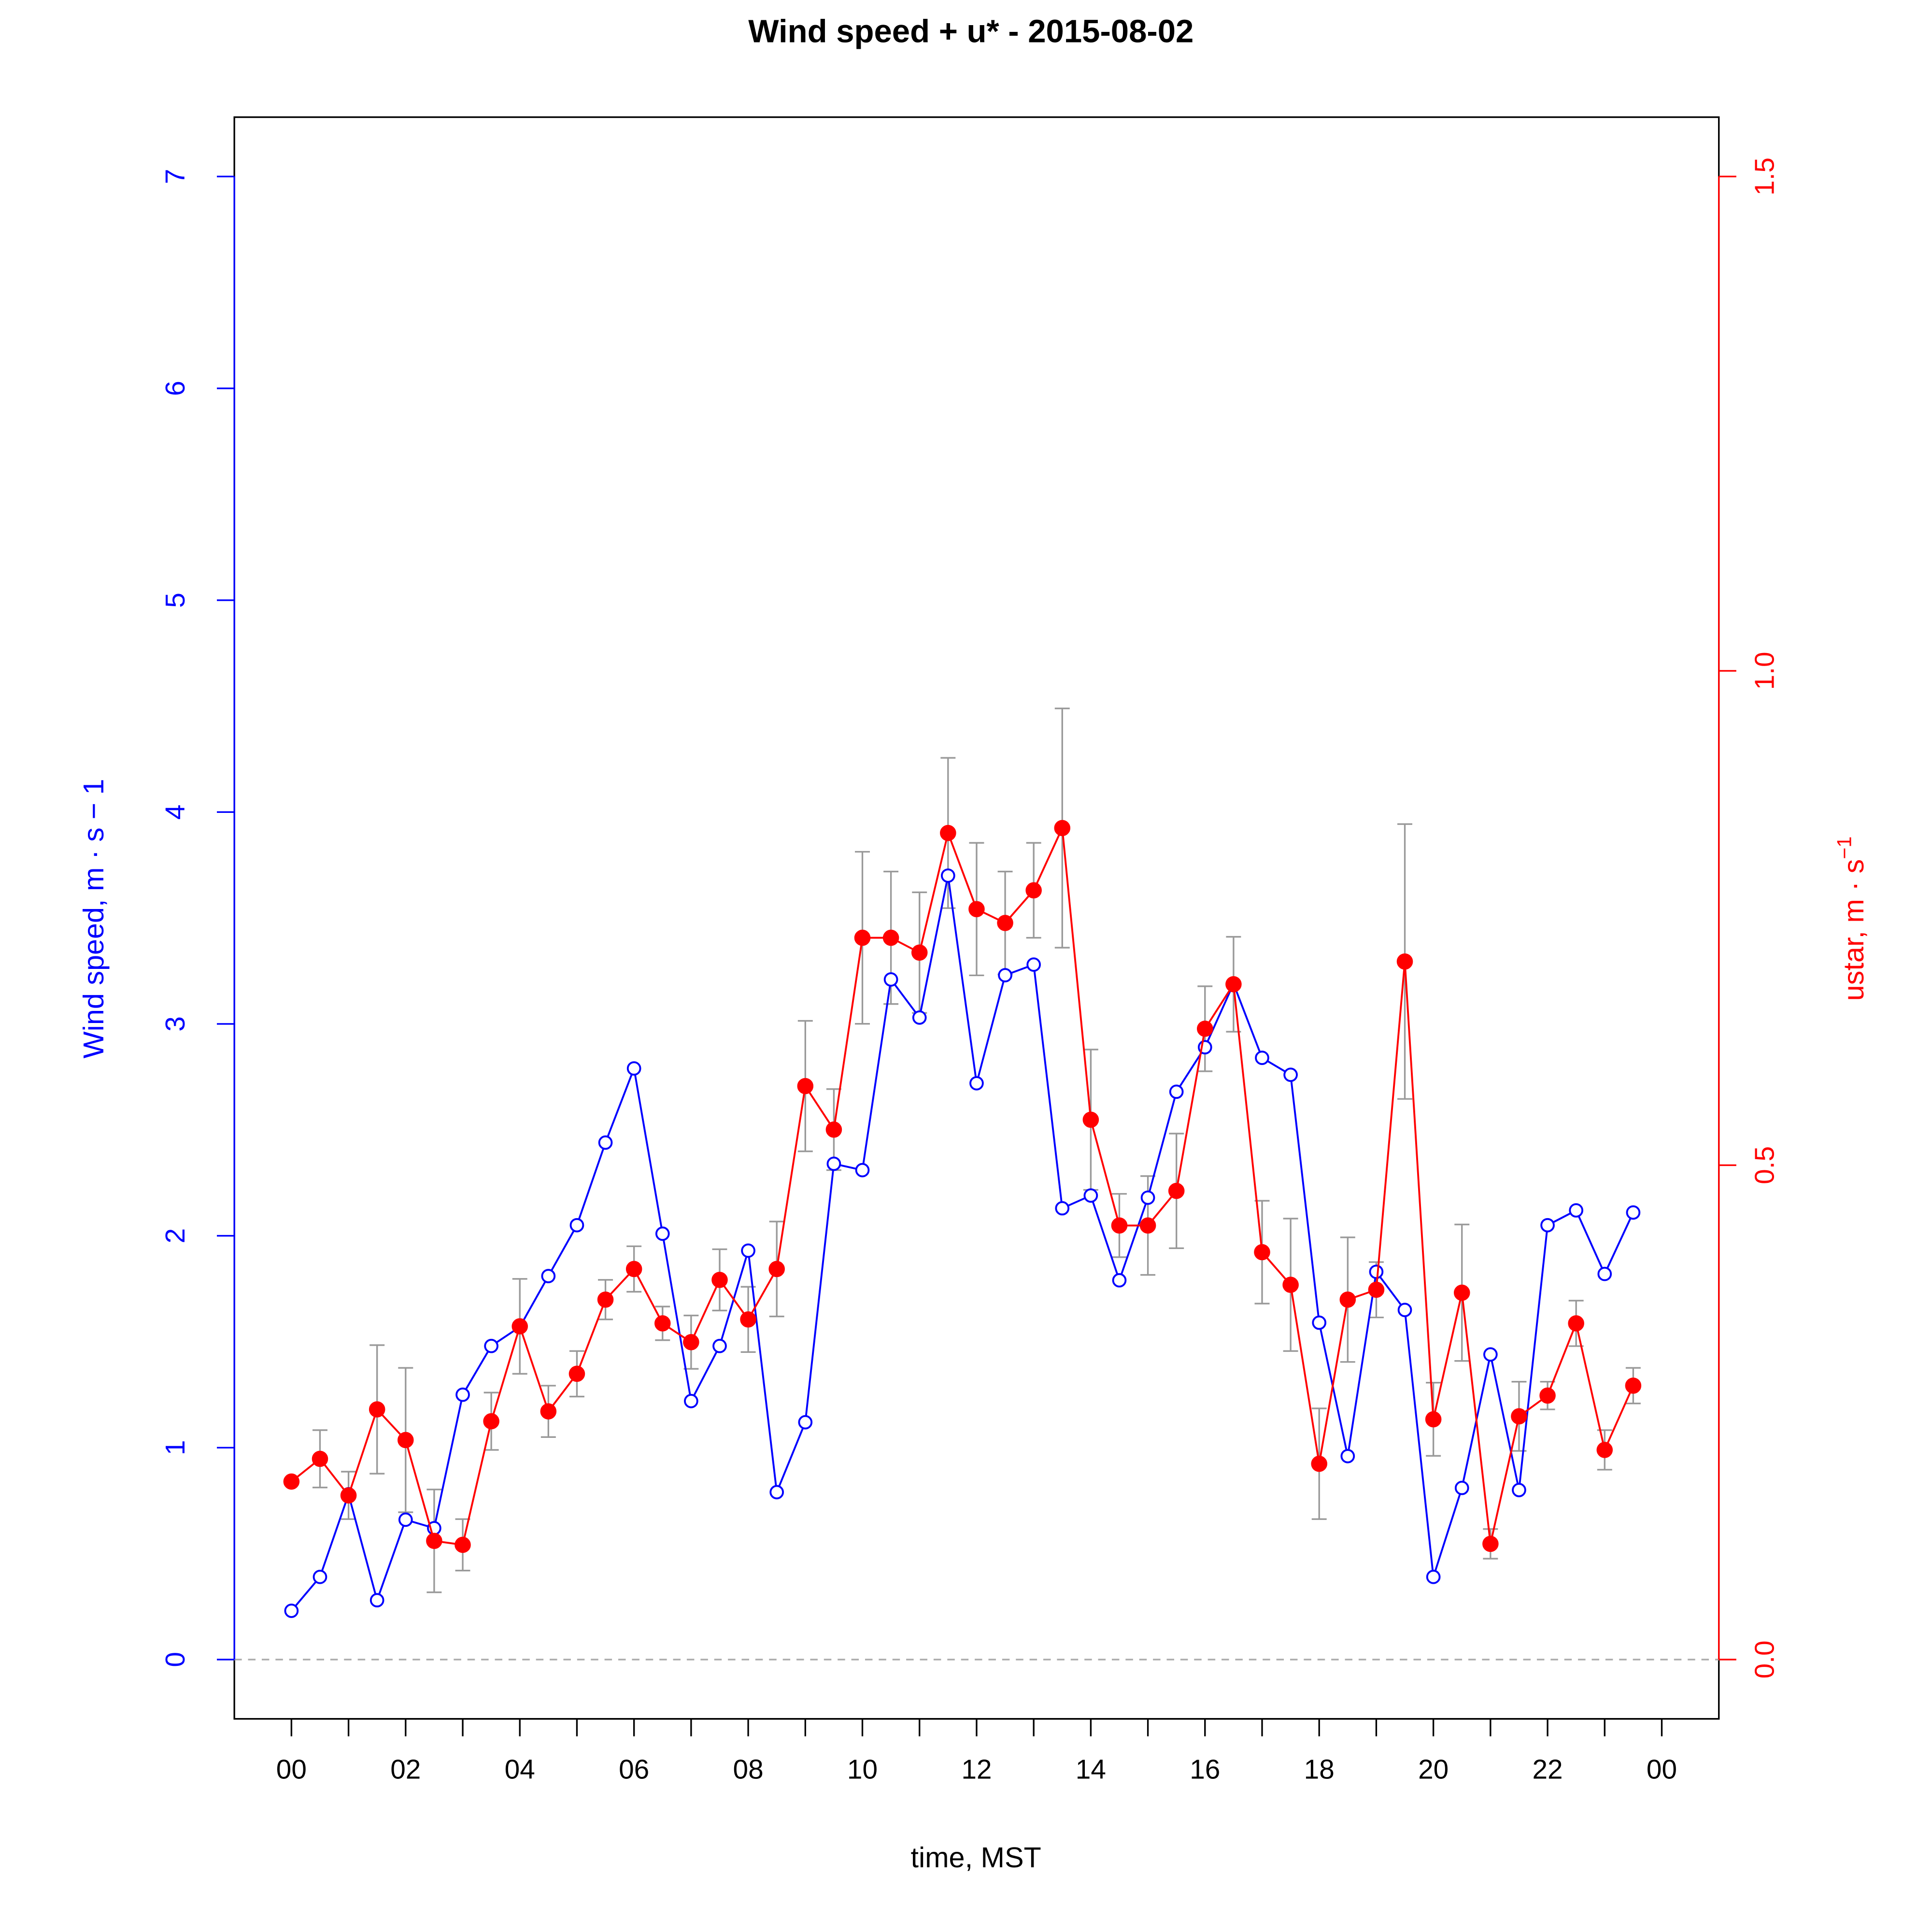 This screenshot has height=1932, width=1932. Describe the element at coordinates (1319, 1770) in the screenshot. I see `x-tick-label: 18` at that location.